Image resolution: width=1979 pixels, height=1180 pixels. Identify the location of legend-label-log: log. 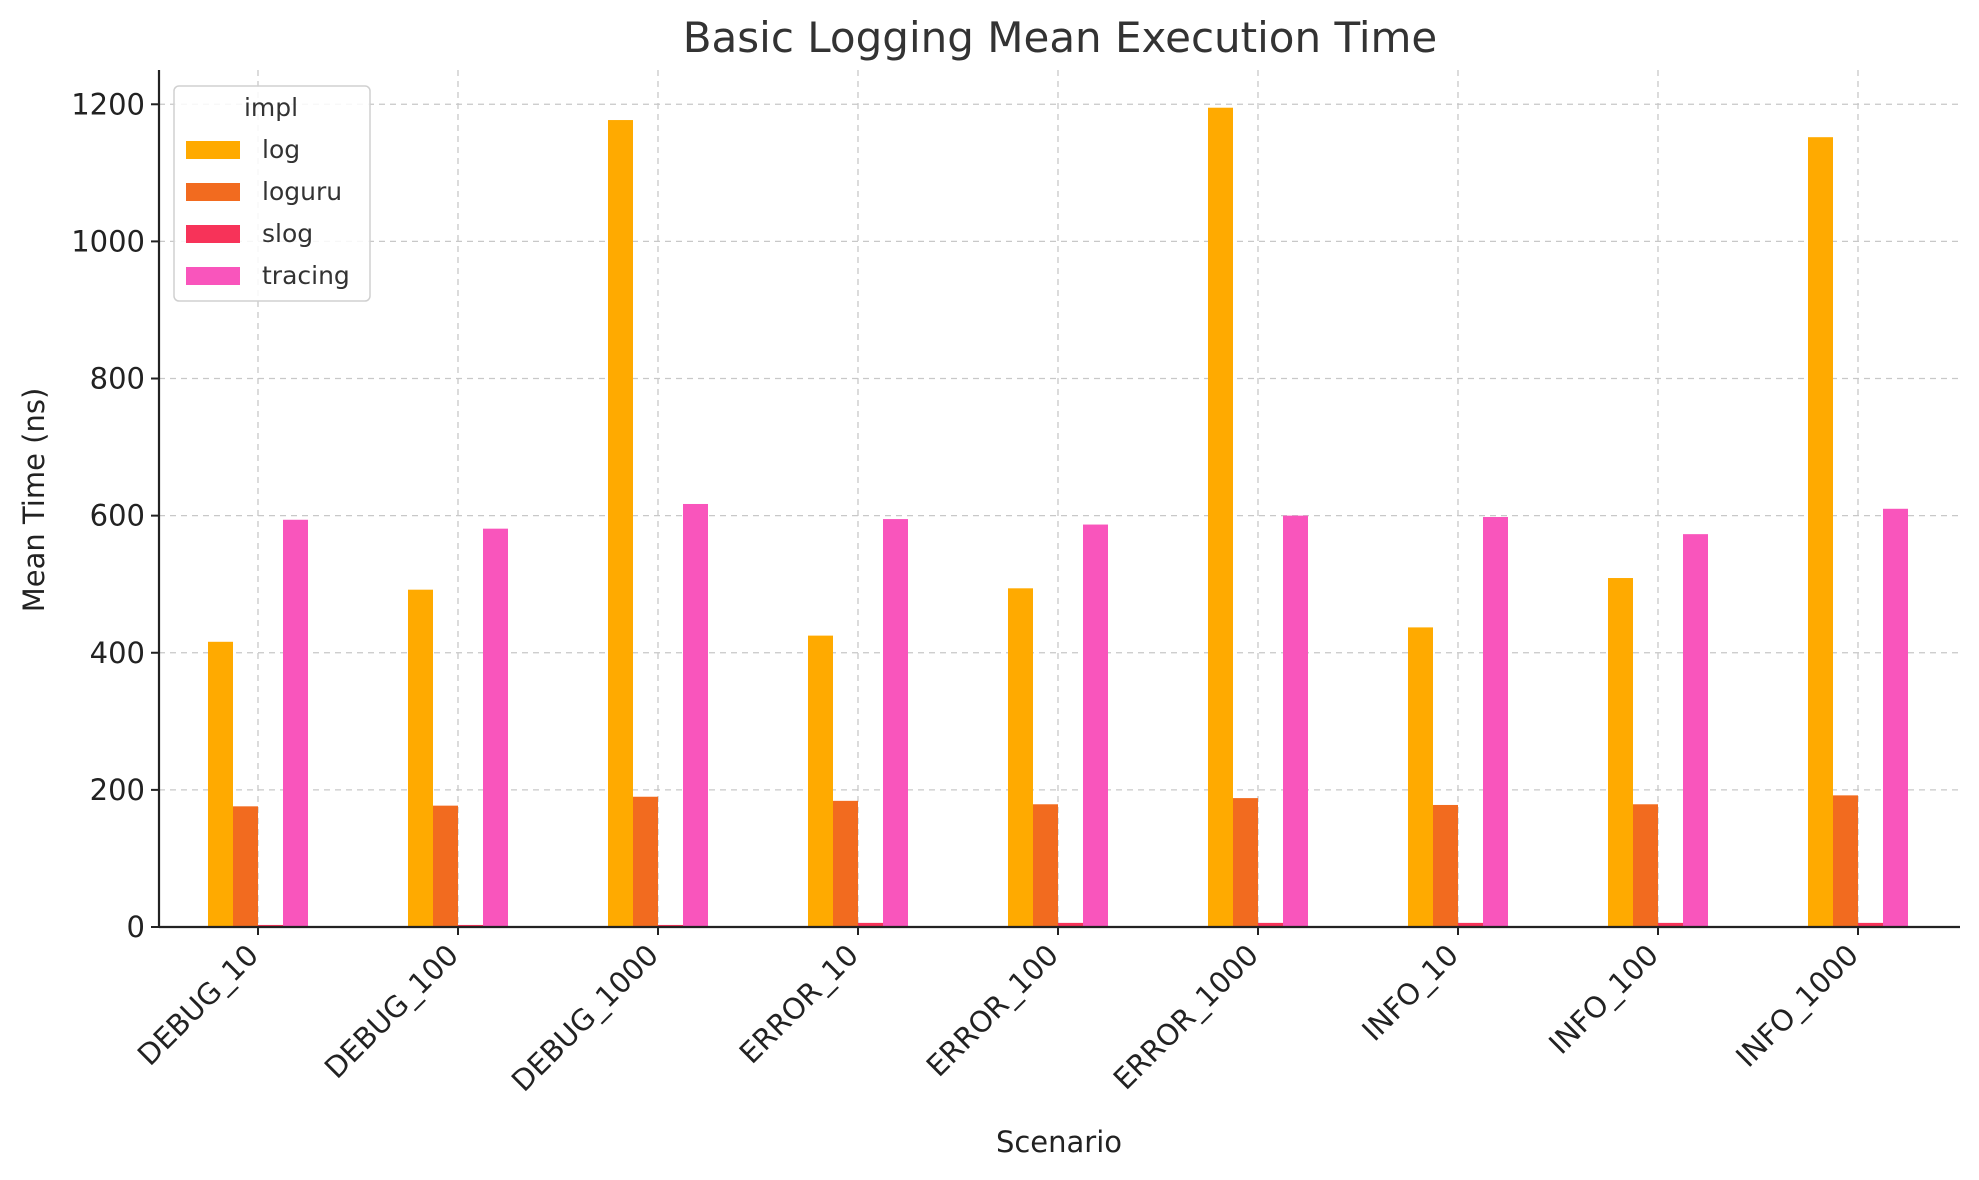
(281, 149).